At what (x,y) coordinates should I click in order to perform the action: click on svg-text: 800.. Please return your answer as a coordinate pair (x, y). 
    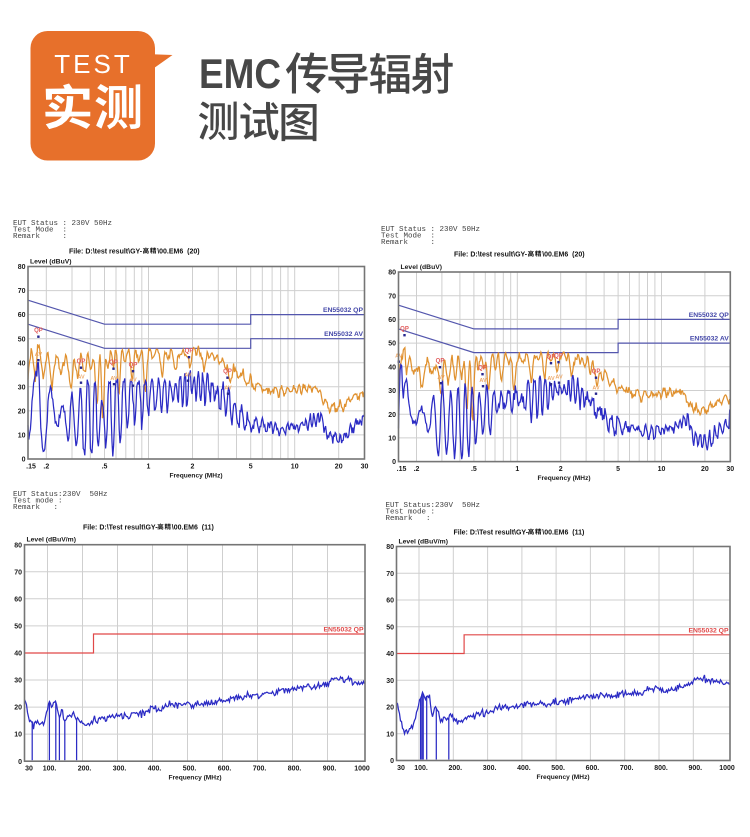
    Looking at the image, I should click on (295, 769).